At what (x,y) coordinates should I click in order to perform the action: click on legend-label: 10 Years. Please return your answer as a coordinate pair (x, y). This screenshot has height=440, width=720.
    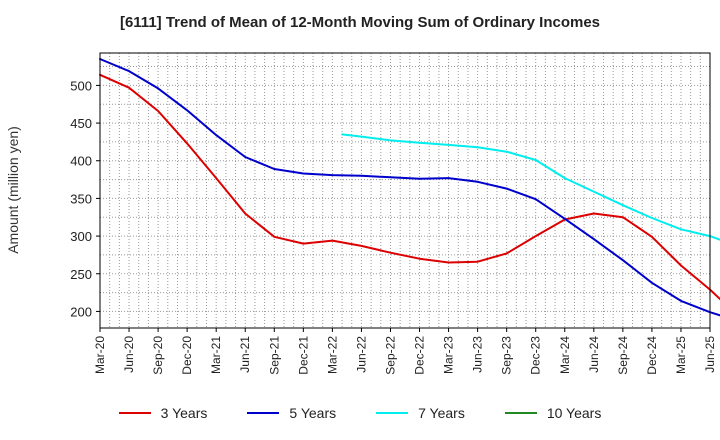
    Looking at the image, I should click on (574, 413).